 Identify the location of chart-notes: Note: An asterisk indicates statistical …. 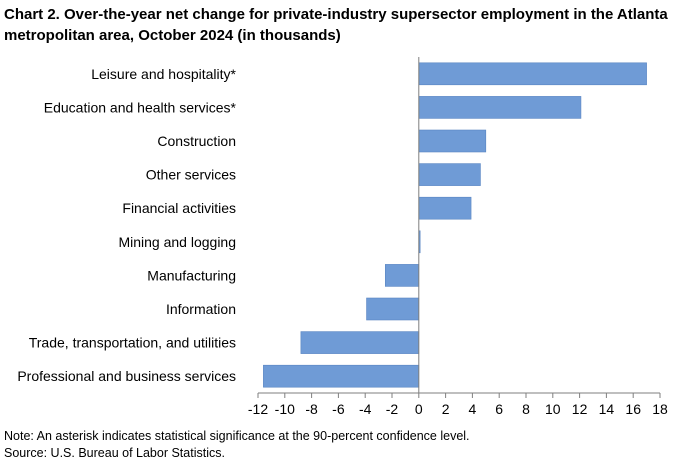
(237, 445).